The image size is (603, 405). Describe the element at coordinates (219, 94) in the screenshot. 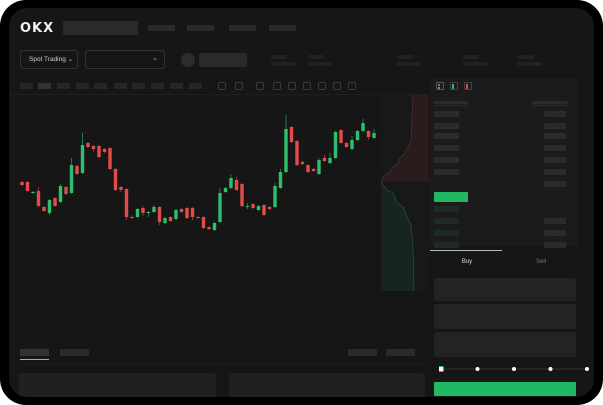

I see `divider` at that location.